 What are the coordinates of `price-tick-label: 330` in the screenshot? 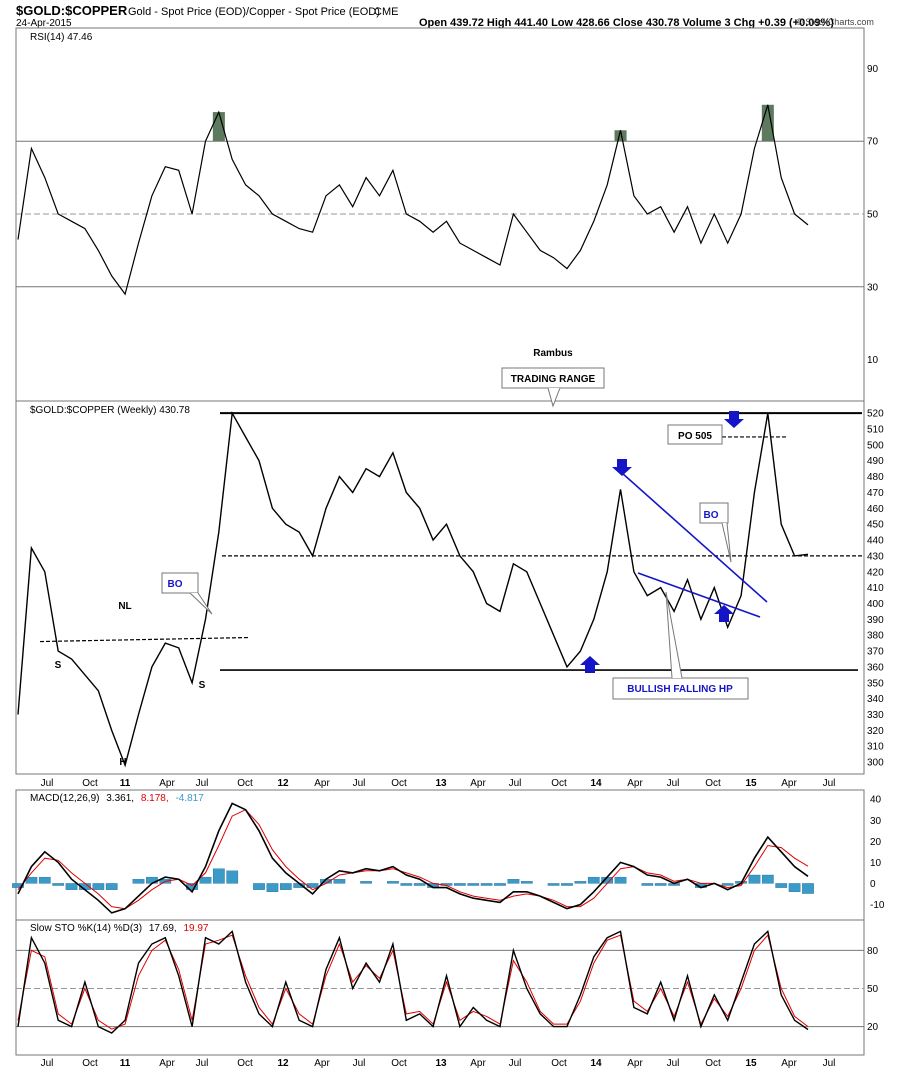 It's located at (875, 715).